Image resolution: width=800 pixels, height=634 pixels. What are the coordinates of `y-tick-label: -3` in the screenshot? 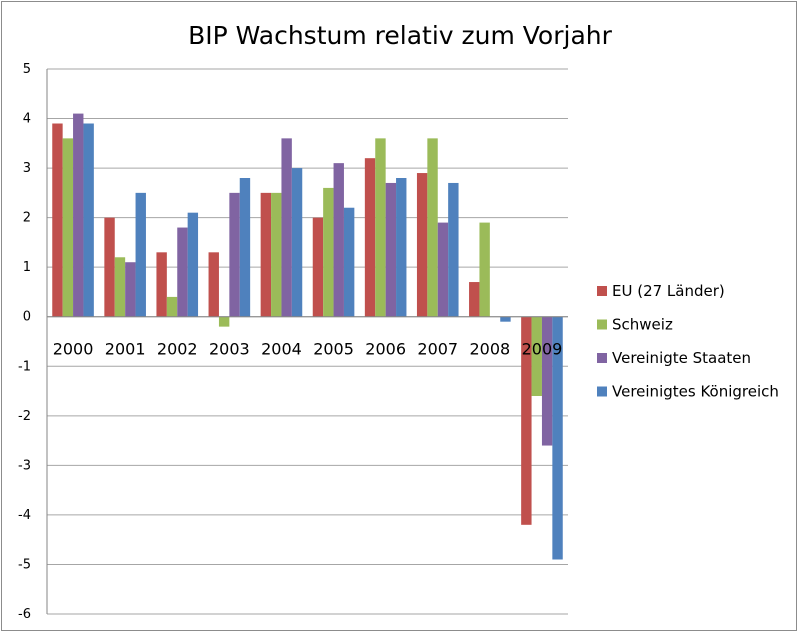 It's located at (24, 465).